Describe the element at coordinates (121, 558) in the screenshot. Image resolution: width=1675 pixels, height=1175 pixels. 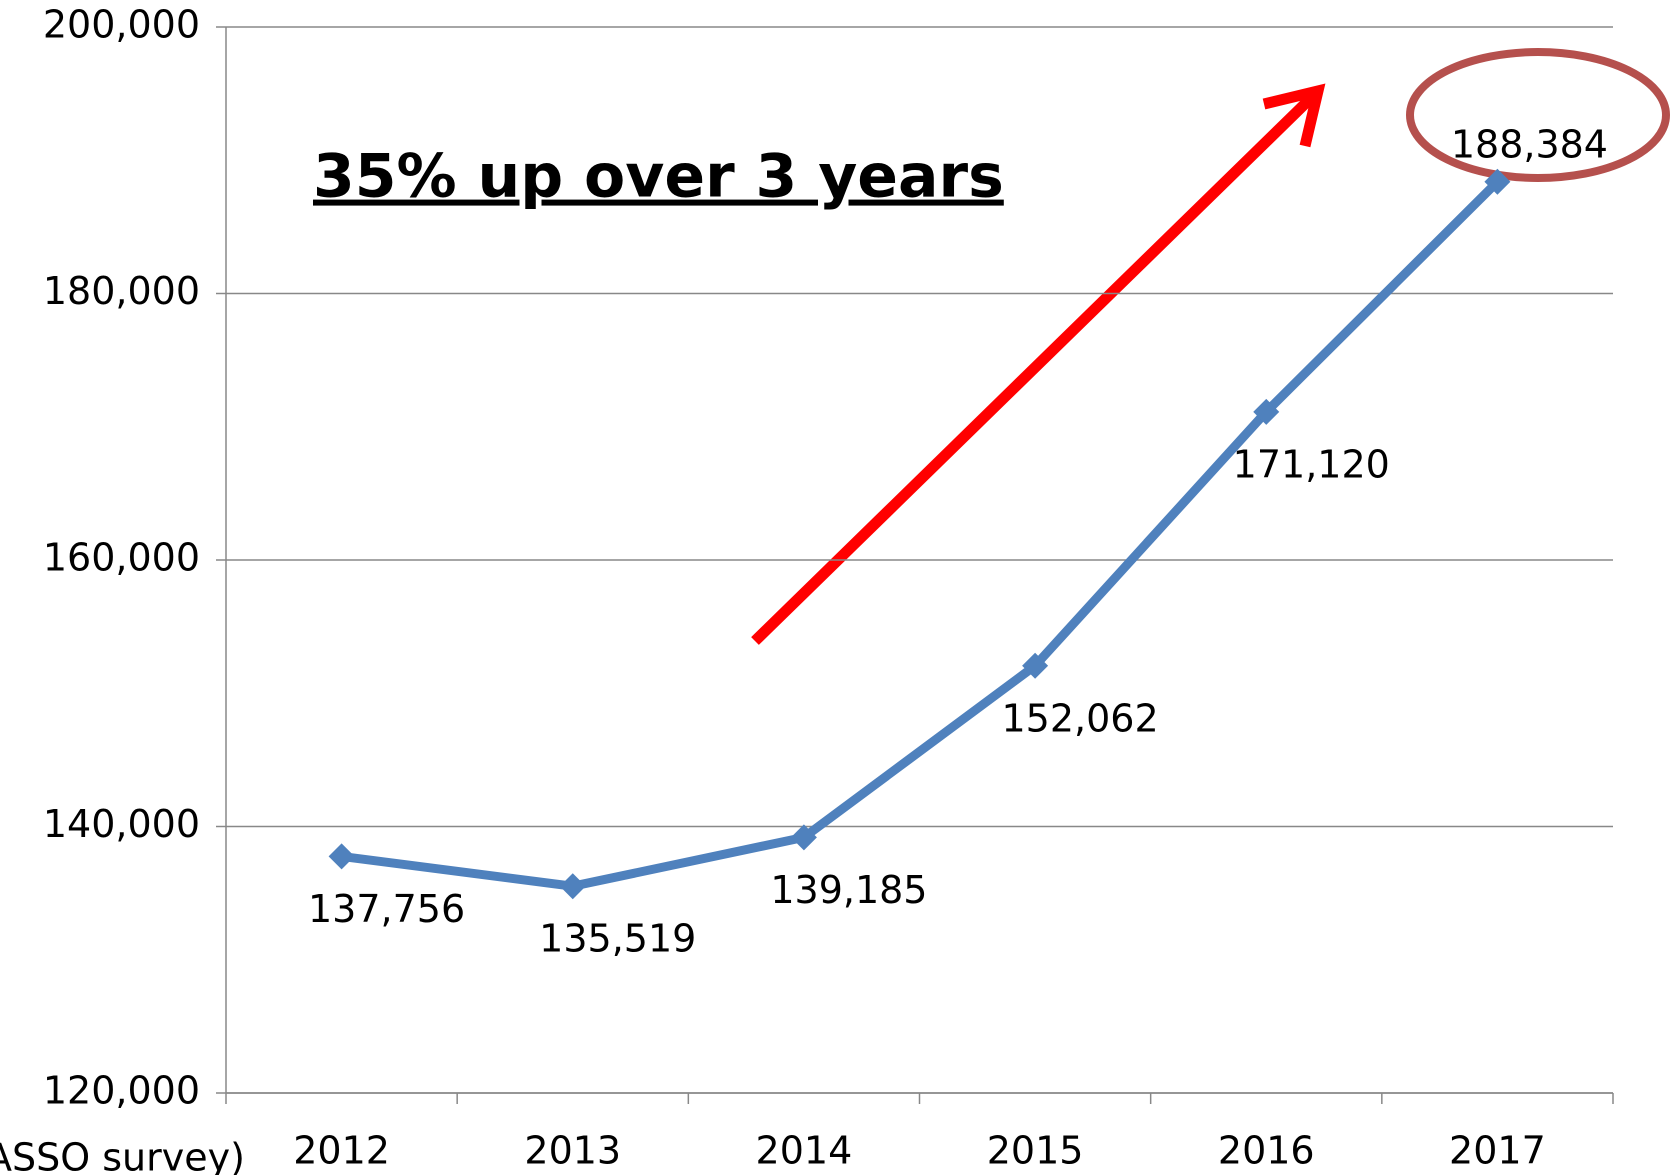
I see `y-tick-label: 160,000` at that location.